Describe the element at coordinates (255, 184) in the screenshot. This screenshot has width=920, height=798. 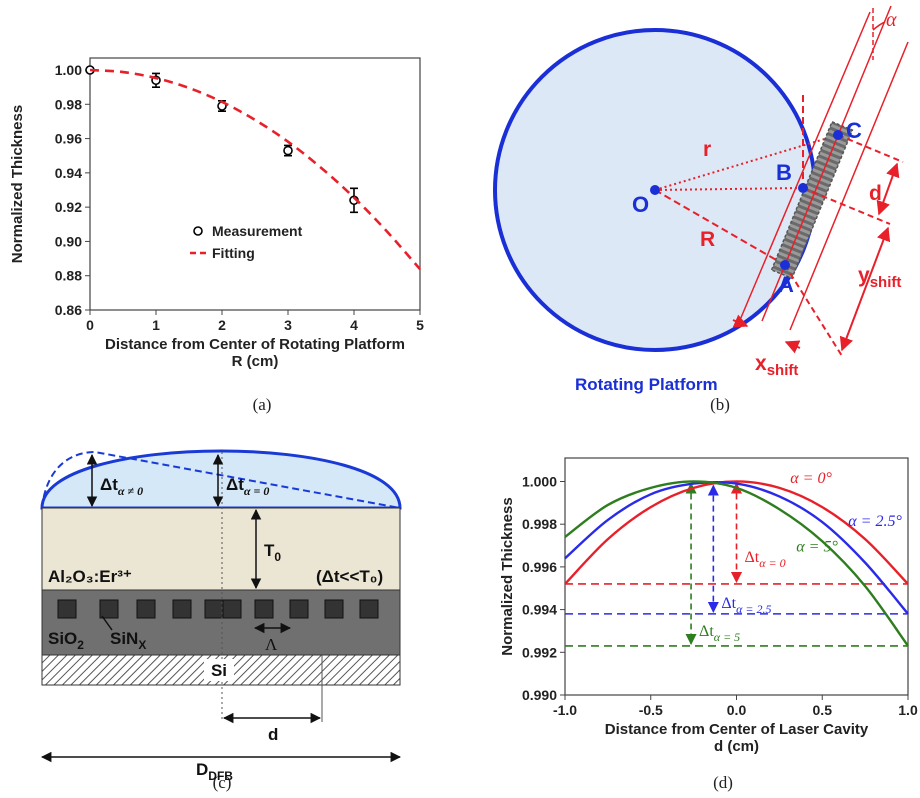
I see `plot-frame` at that location.